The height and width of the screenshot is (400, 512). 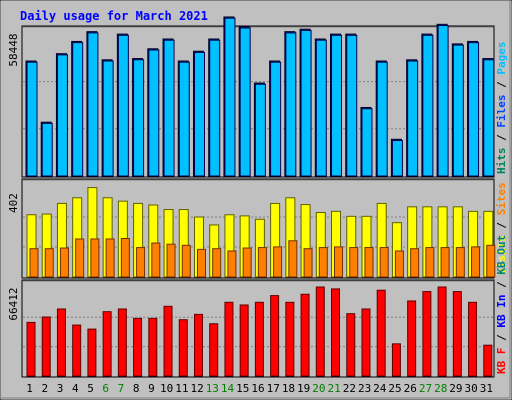 I want to click on x-tick-label-3: 3, so click(x=60, y=388).